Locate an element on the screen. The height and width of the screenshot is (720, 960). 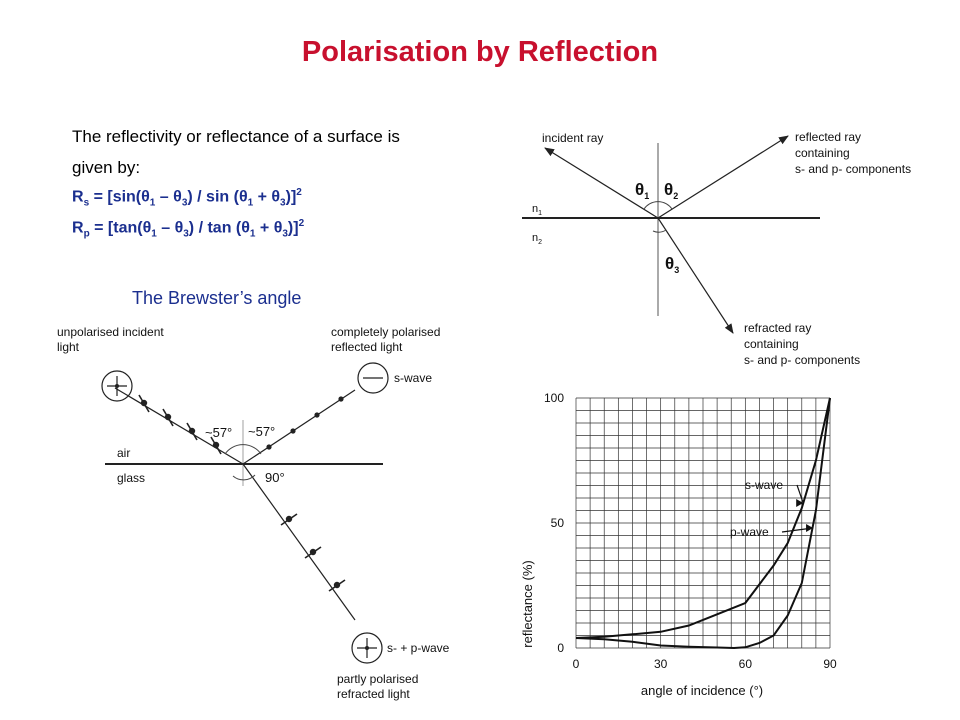
x-tick-label: 0 is located at coordinates (576, 664).